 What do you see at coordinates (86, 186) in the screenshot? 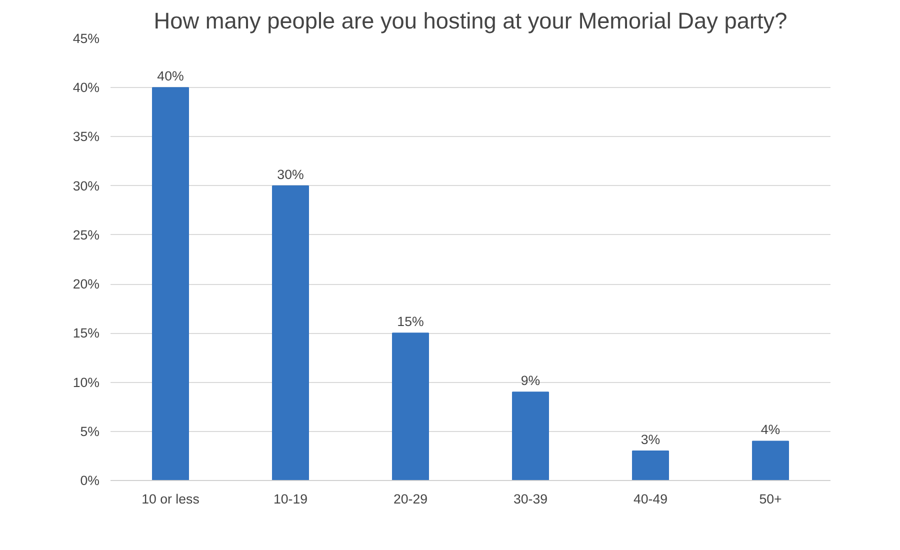
I see `y-tick-label: 30%` at bounding box center [86, 186].